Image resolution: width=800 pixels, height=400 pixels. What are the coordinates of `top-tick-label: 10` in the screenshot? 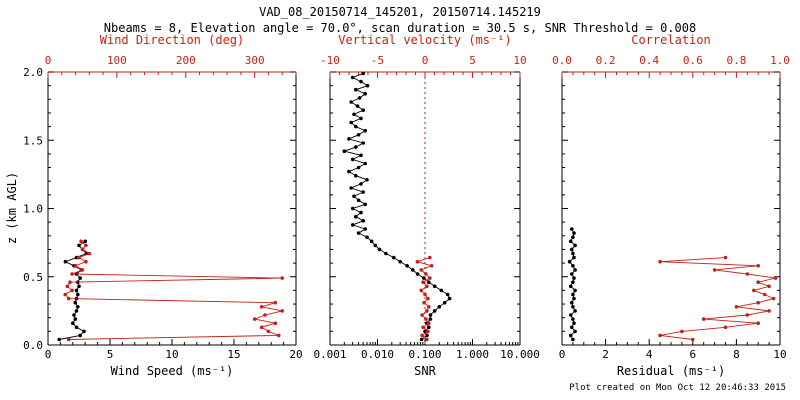 It's located at (519, 60).